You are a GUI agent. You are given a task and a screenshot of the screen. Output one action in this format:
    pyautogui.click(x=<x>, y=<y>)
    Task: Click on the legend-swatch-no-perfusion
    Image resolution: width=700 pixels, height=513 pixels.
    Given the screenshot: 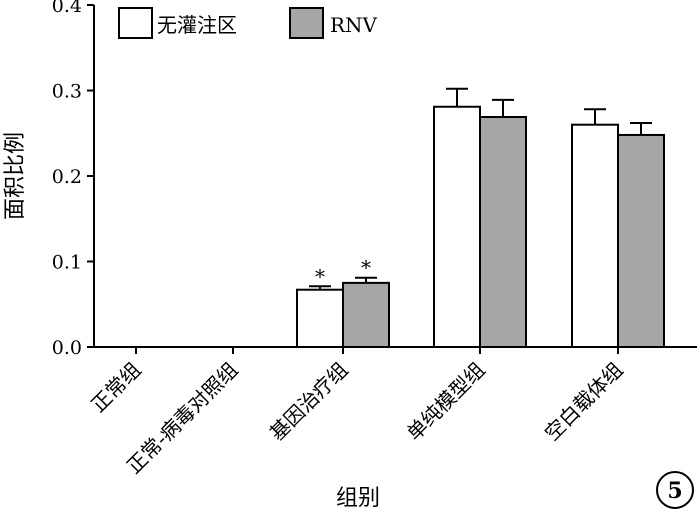 What is the action you would take?
    pyautogui.click(x=135, y=23)
    